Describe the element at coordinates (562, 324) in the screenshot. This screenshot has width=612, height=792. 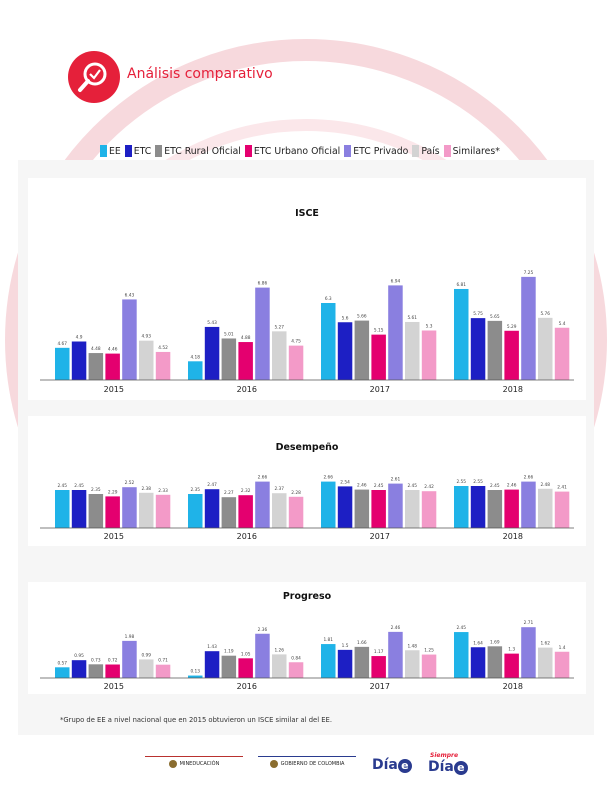
I see `data-label: 5.4` at that location.